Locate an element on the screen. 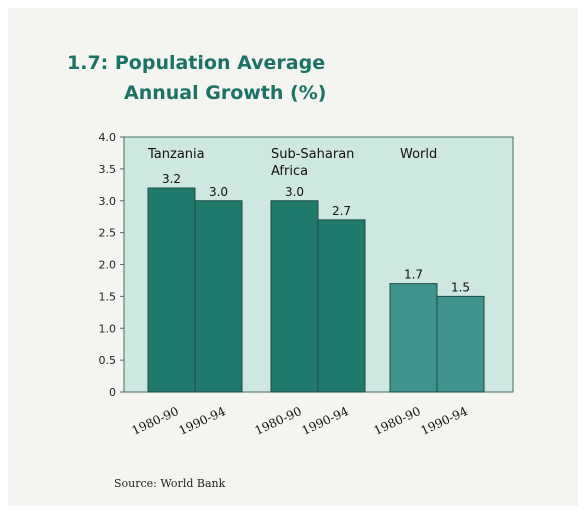 Image resolution: width=586 pixels, height=514 pixels. y-tick-label: 3.5 is located at coordinates (108, 169).